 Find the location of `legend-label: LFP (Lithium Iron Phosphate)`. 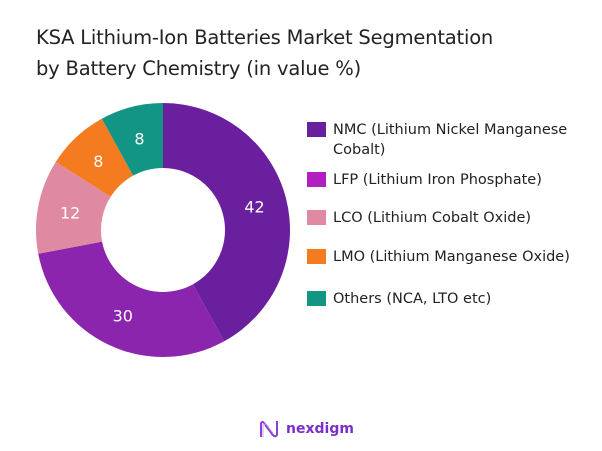

legend-label: LFP (Lithium Iron Phosphate) is located at coordinates (437, 180).